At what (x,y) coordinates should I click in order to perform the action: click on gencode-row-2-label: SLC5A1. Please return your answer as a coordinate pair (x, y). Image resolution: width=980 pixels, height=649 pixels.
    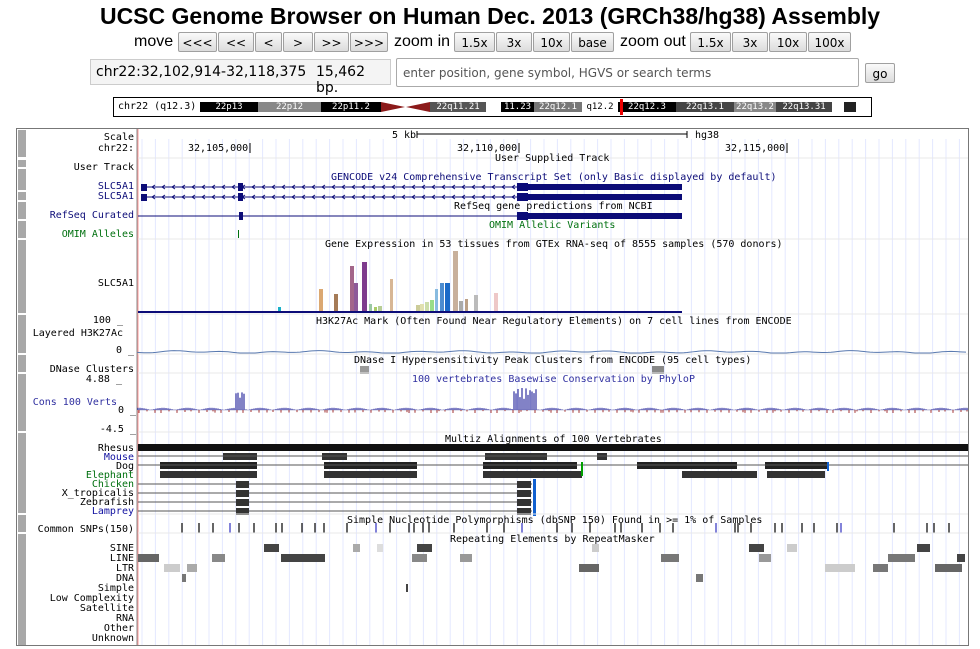
    Looking at the image, I should click on (115, 196).